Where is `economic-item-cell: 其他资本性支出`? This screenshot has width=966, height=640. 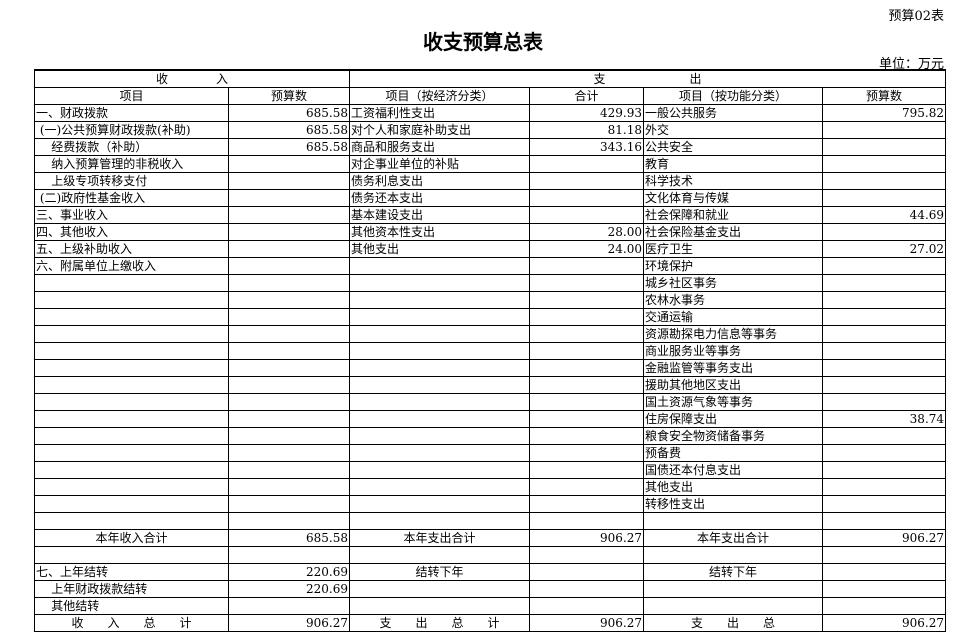
economic-item-cell: 其他资本性支出 is located at coordinates (440, 232).